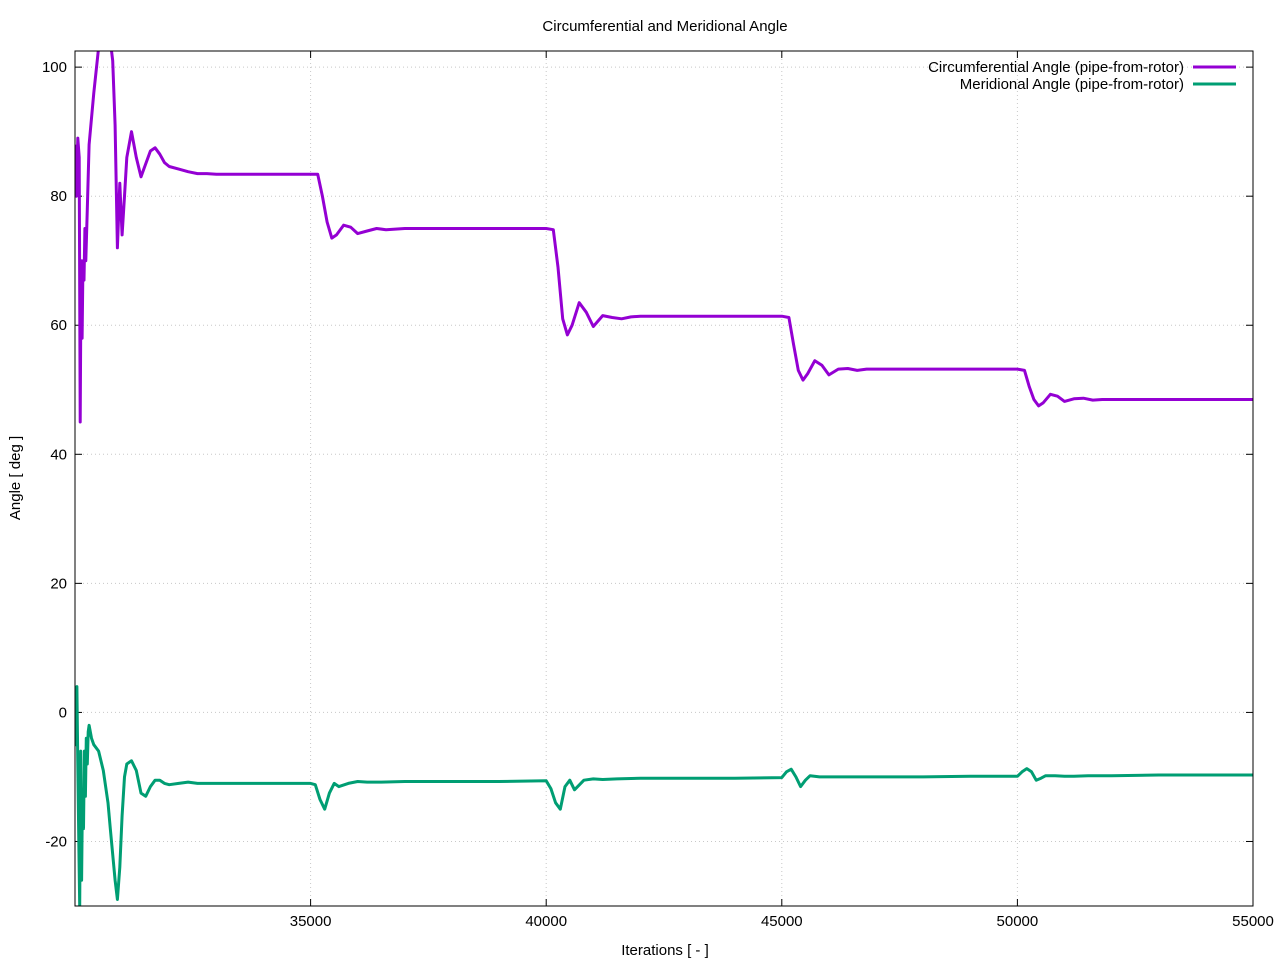  Describe the element at coordinates (1072, 84) in the screenshot. I see `legend-label-2: Meridional Angle (pipe-from-rotor)` at that location.